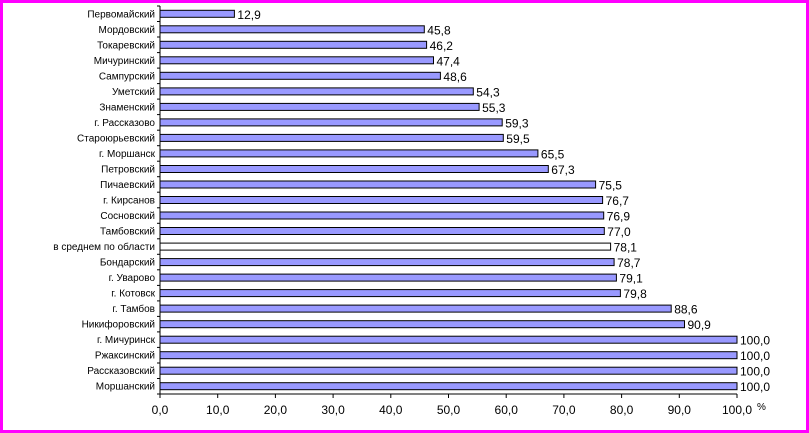  I want to click on category-label: г. Котовск, so click(133, 294).